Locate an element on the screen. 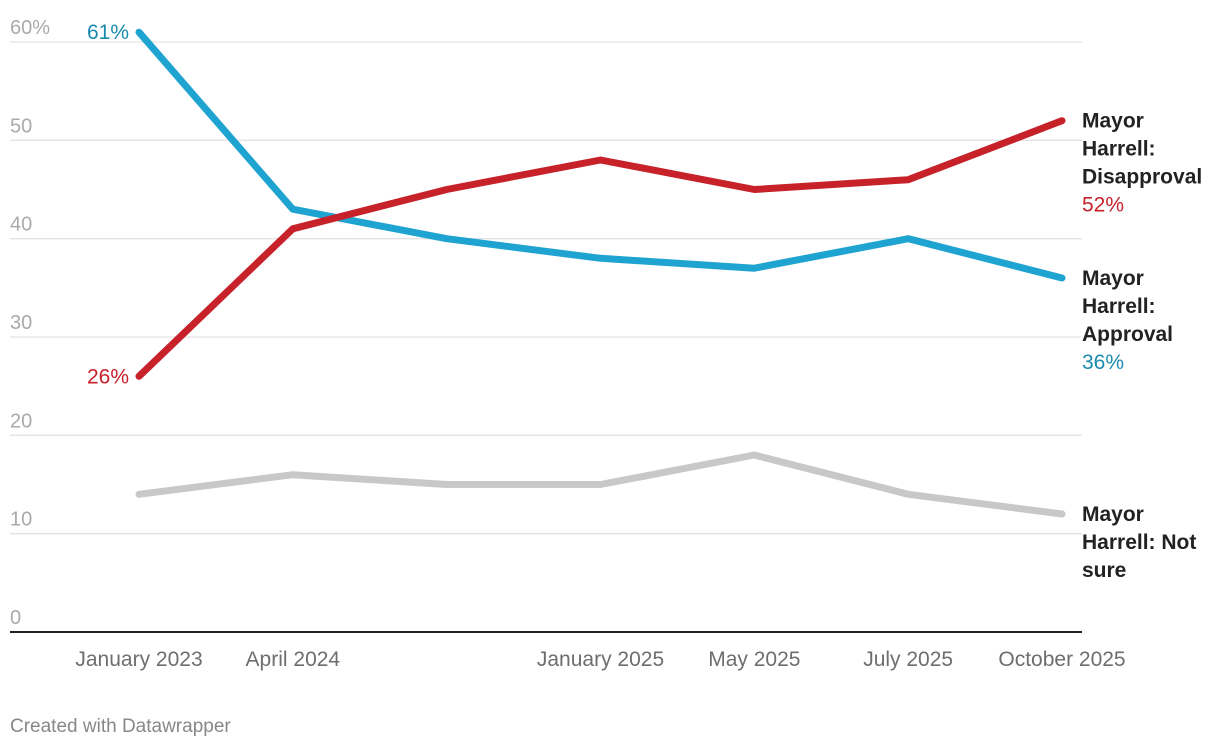 Image resolution: width=1220 pixels, height=755 pixels. x-tick-label-6: October 2025 is located at coordinates (1061, 659).